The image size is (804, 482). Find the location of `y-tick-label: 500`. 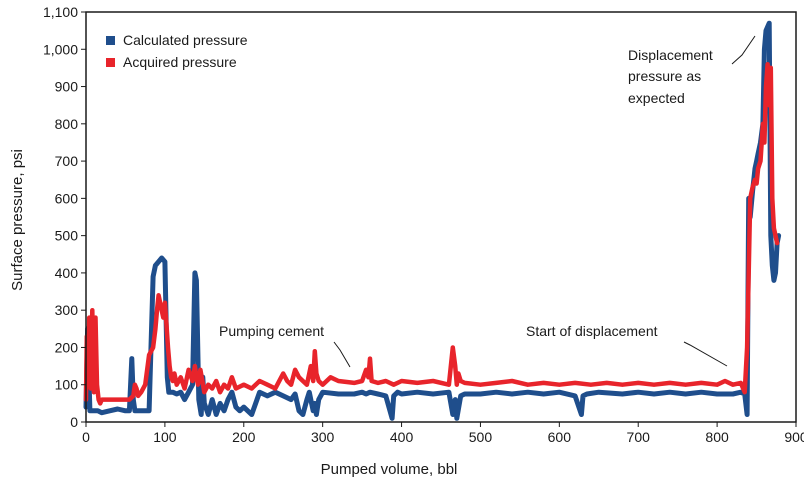

y-tick-label: 500 is located at coordinates (67, 236).